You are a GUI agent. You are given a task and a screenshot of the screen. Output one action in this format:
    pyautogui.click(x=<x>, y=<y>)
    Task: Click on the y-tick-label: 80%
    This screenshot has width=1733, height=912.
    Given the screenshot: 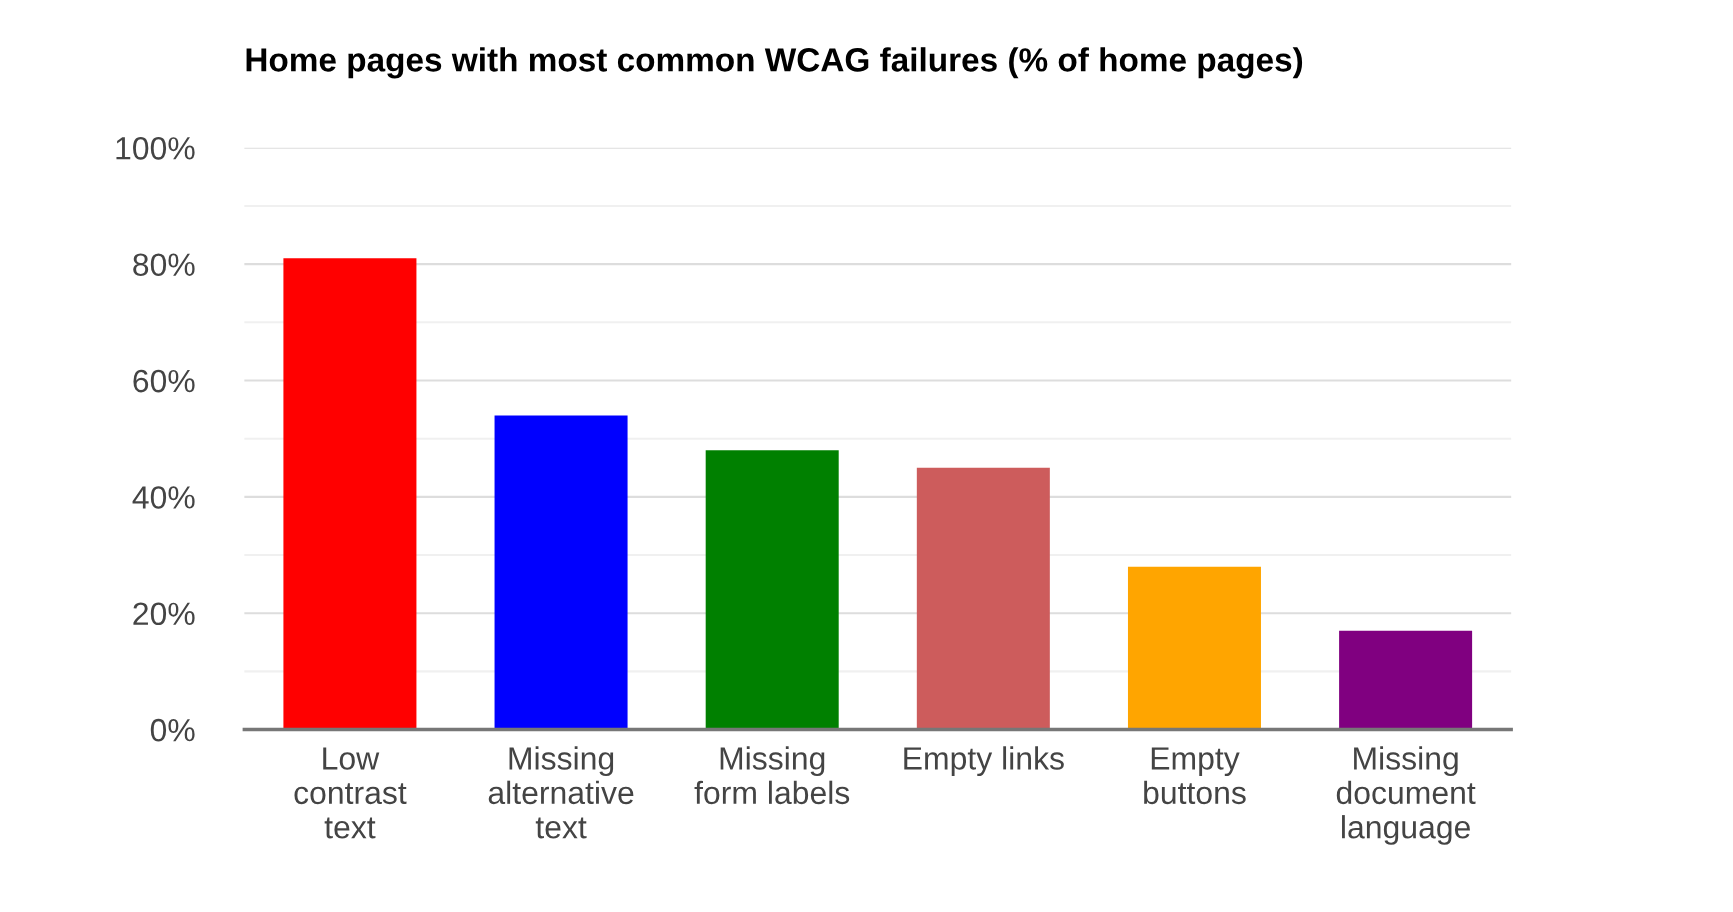 What is the action you would take?
    pyautogui.click(x=164, y=264)
    